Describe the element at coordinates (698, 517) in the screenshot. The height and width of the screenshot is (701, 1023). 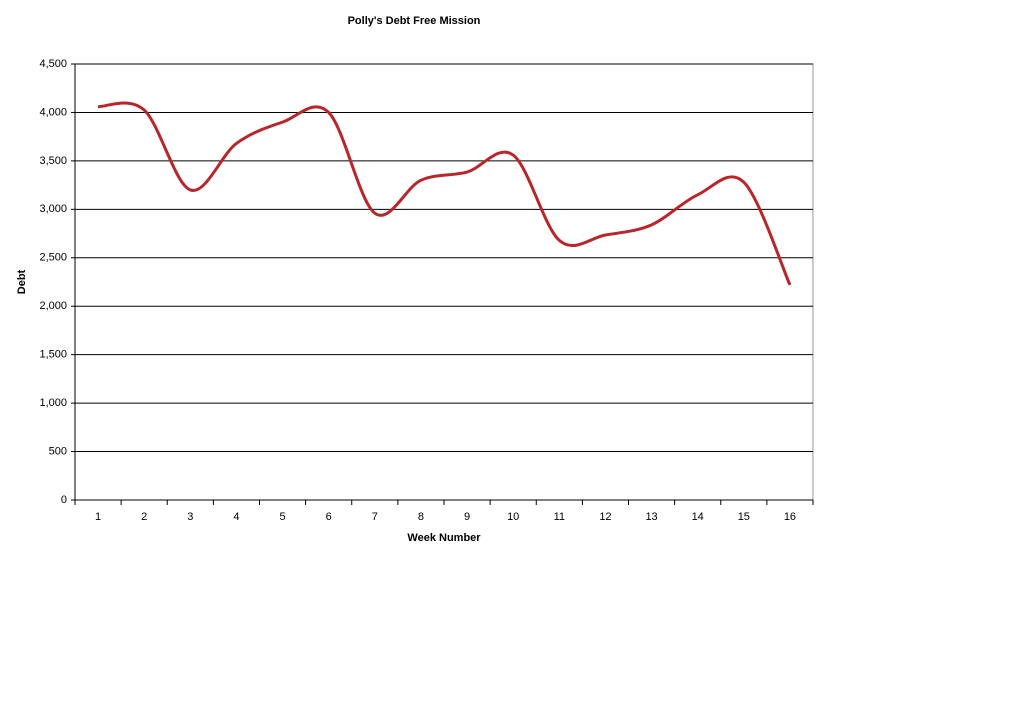
I see `x-tick-label: 14` at that location.